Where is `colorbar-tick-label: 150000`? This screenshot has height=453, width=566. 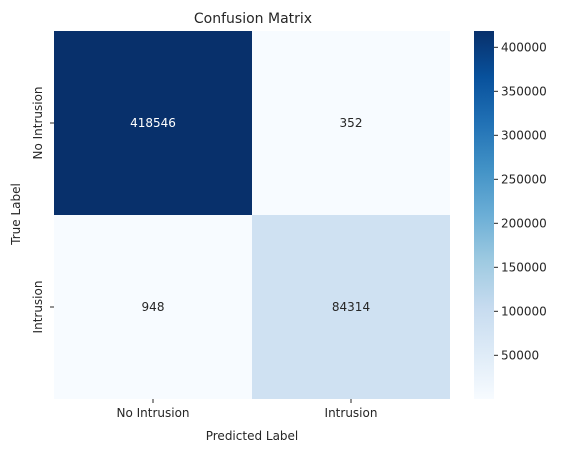
colorbar-tick-label: 150000 is located at coordinates (524, 267).